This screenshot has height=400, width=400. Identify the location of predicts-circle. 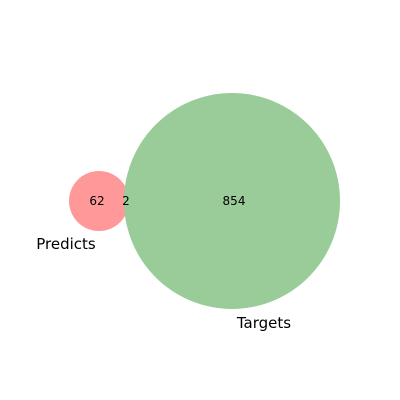
(99, 201).